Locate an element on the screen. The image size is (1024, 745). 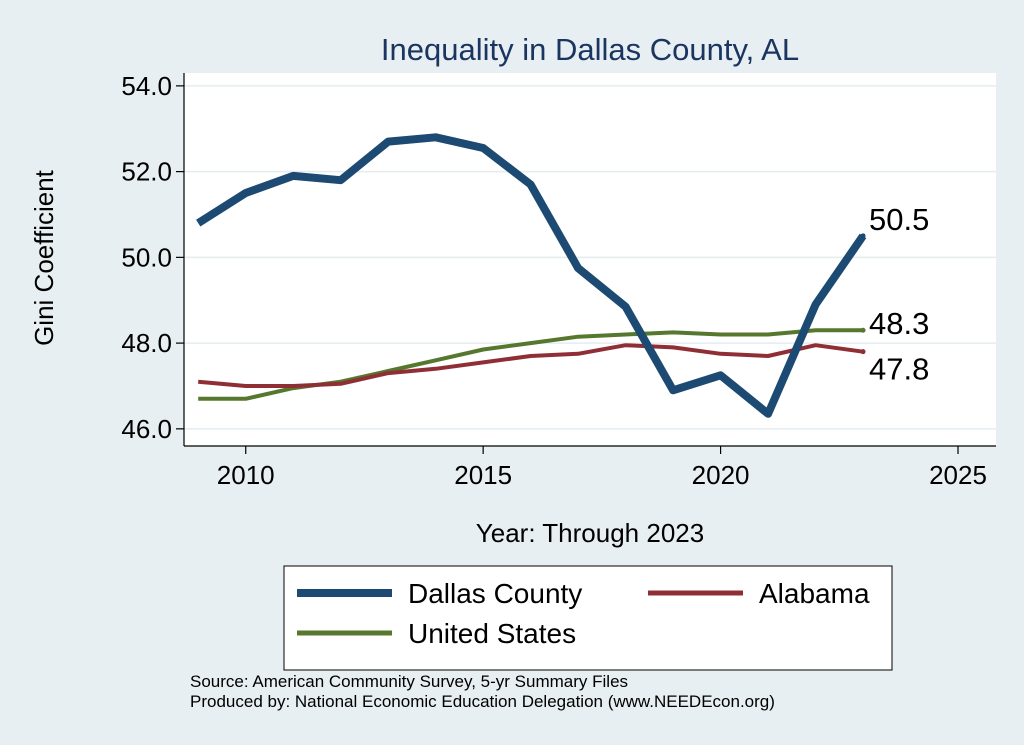
end-label-alabama: 47.8 is located at coordinates (899, 369).